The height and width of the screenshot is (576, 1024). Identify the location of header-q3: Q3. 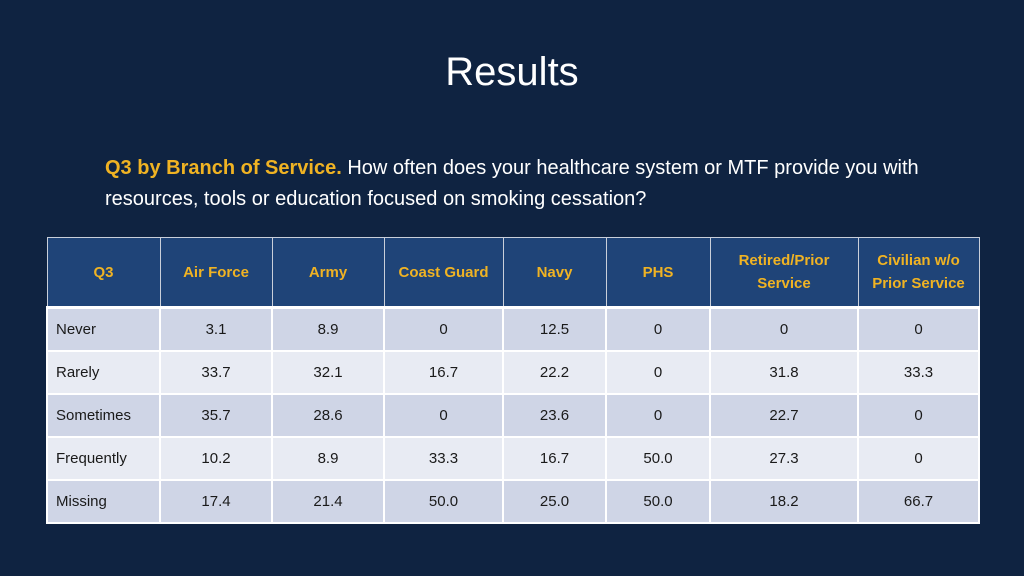
(103, 273).